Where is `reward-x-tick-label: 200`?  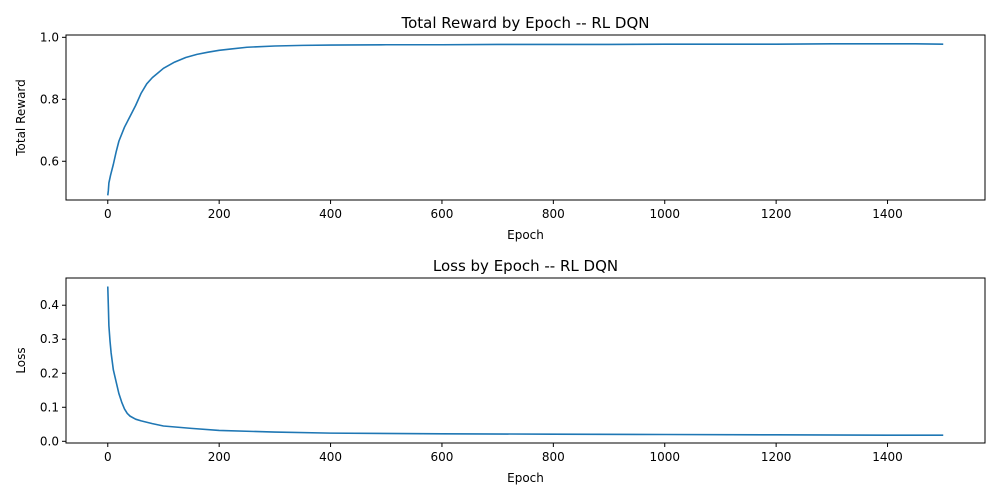 reward-x-tick-label: 200 is located at coordinates (219, 214).